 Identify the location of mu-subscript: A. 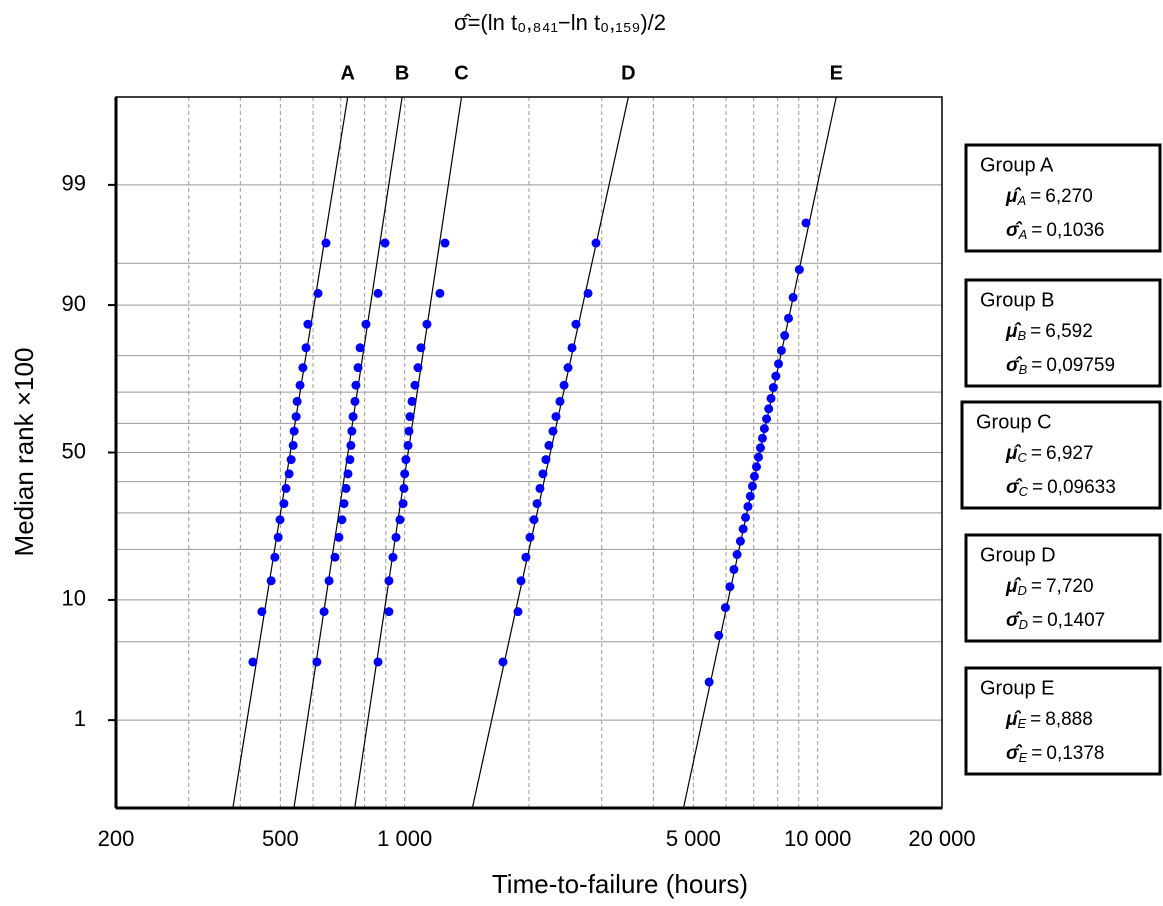
(1021, 200).